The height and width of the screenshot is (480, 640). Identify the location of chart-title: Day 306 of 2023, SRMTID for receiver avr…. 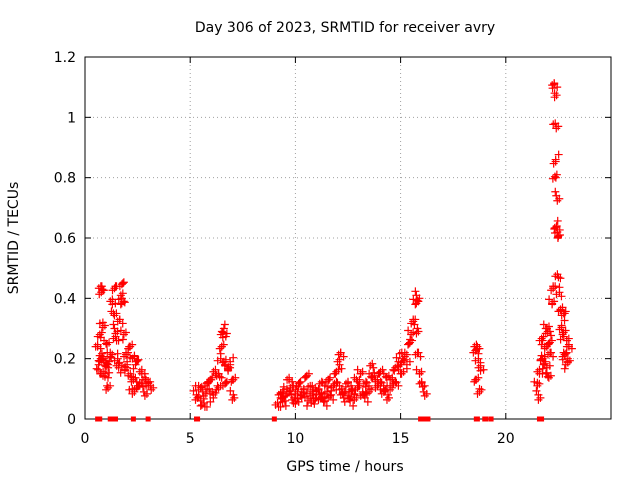
(345, 28).